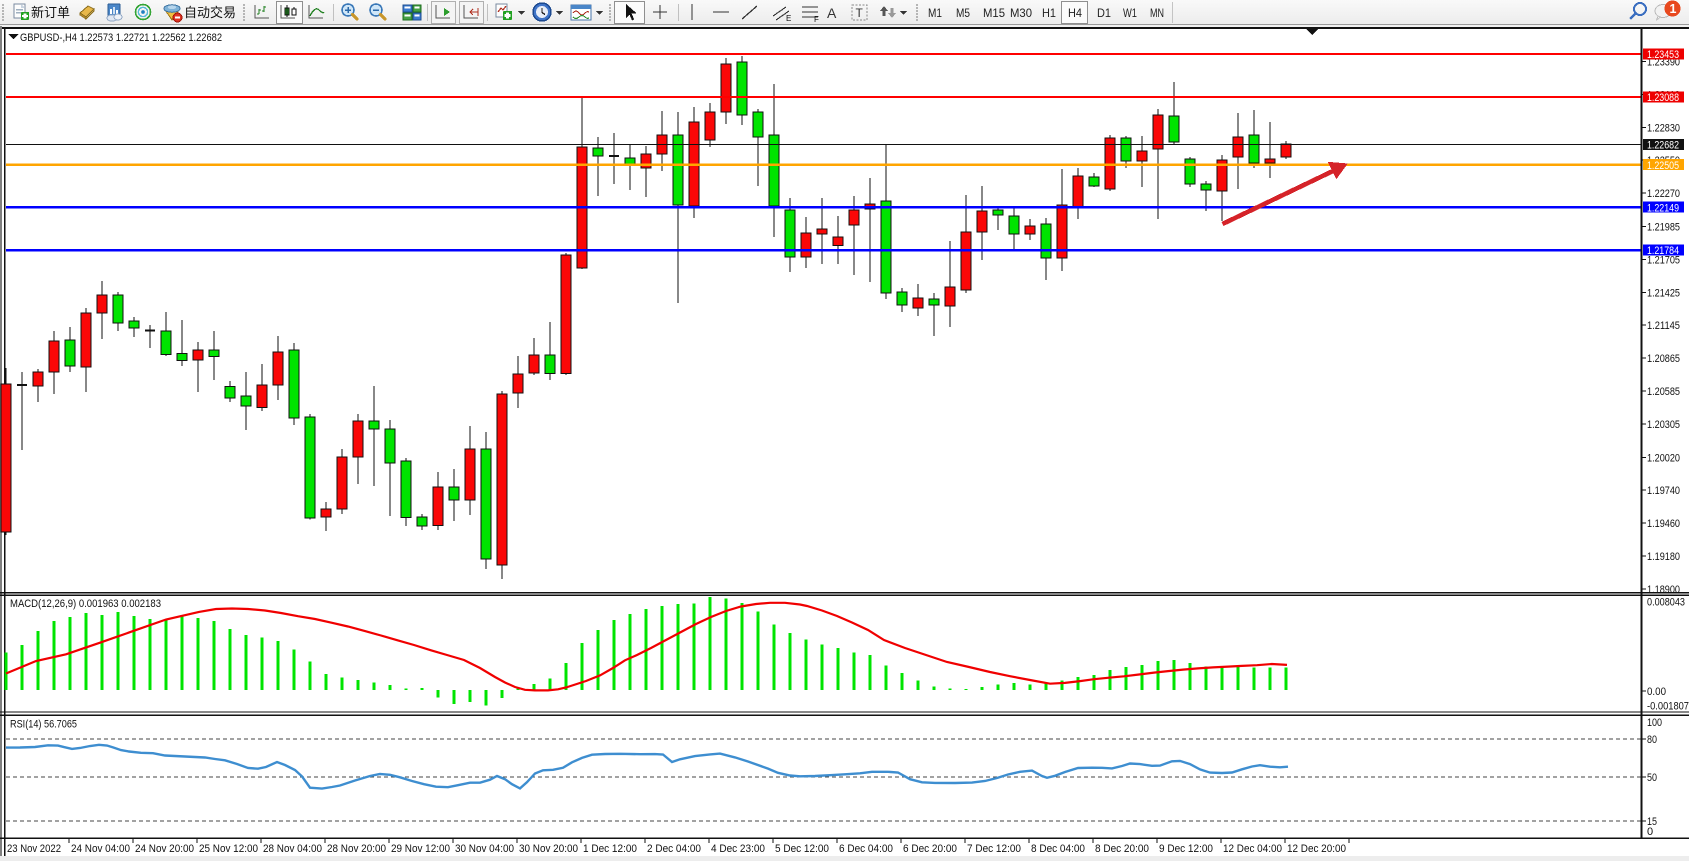 This screenshot has height=866, width=1689. I want to click on svg-text: 28 Nov 20:00, so click(356, 849).